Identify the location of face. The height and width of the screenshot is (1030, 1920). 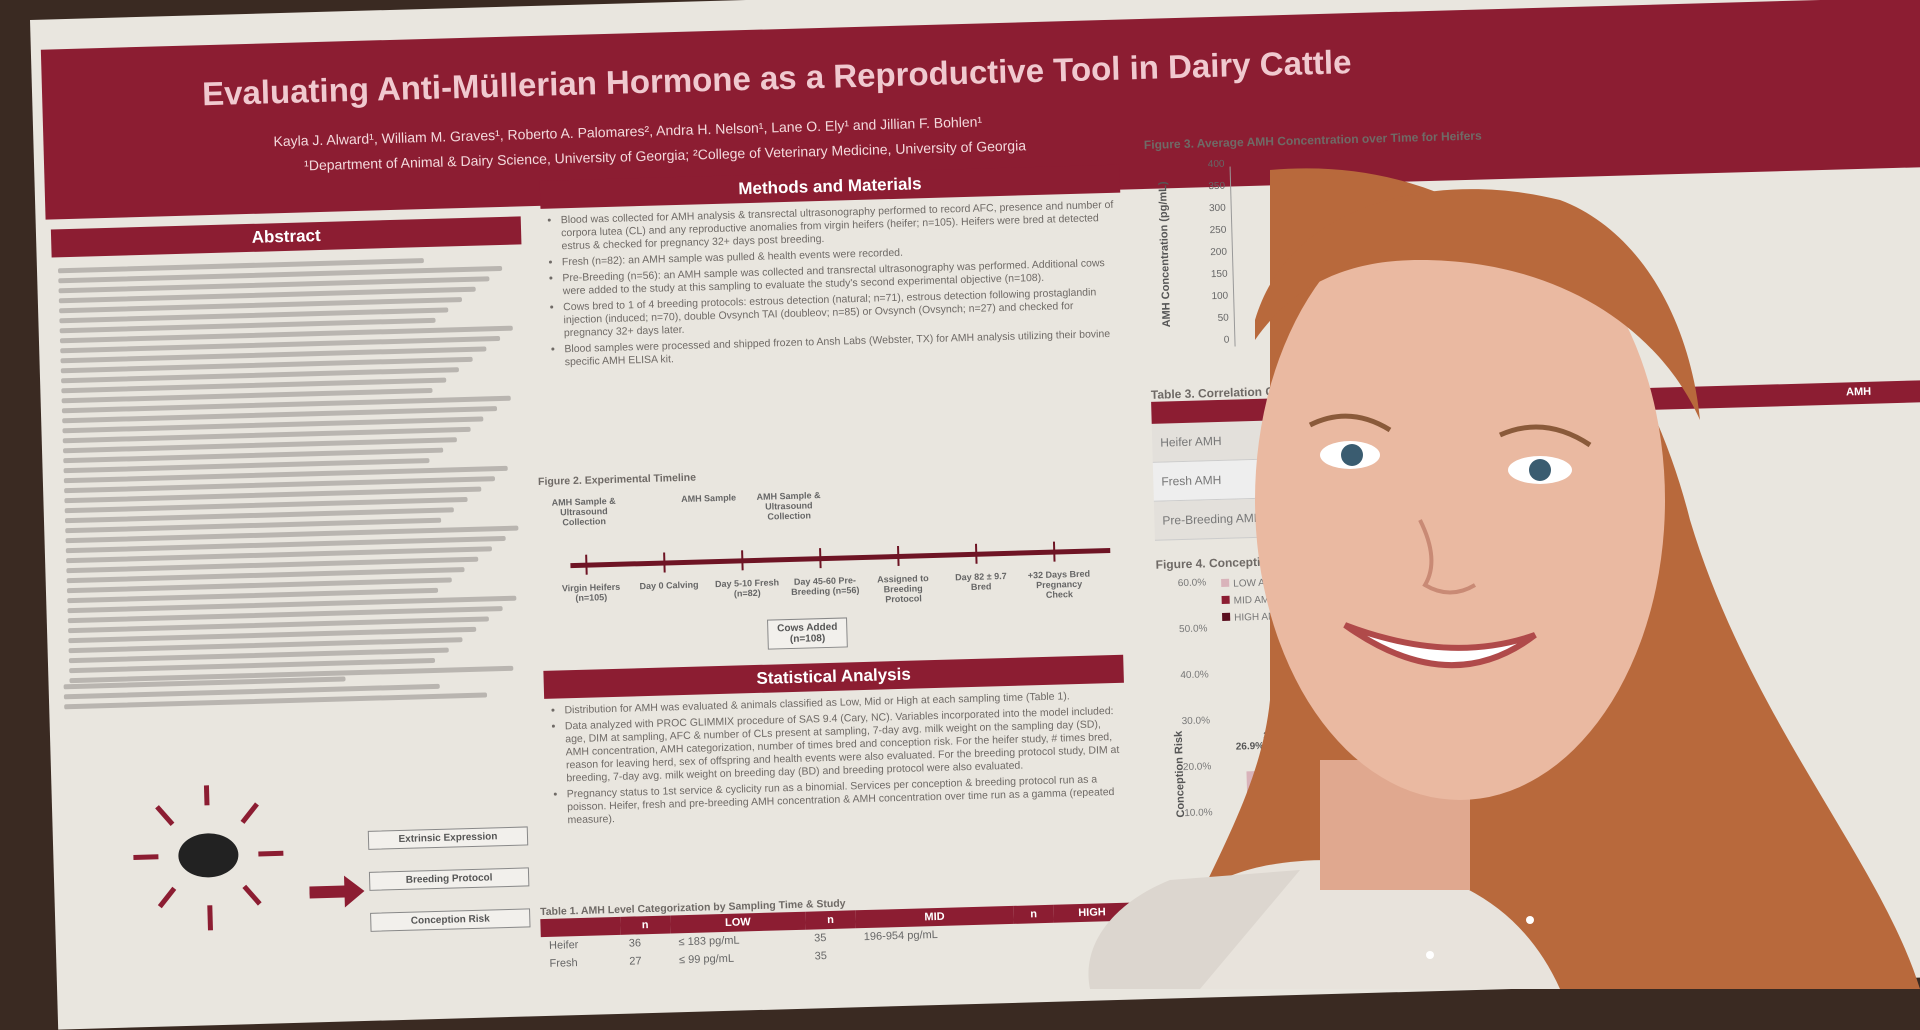
(1460, 500).